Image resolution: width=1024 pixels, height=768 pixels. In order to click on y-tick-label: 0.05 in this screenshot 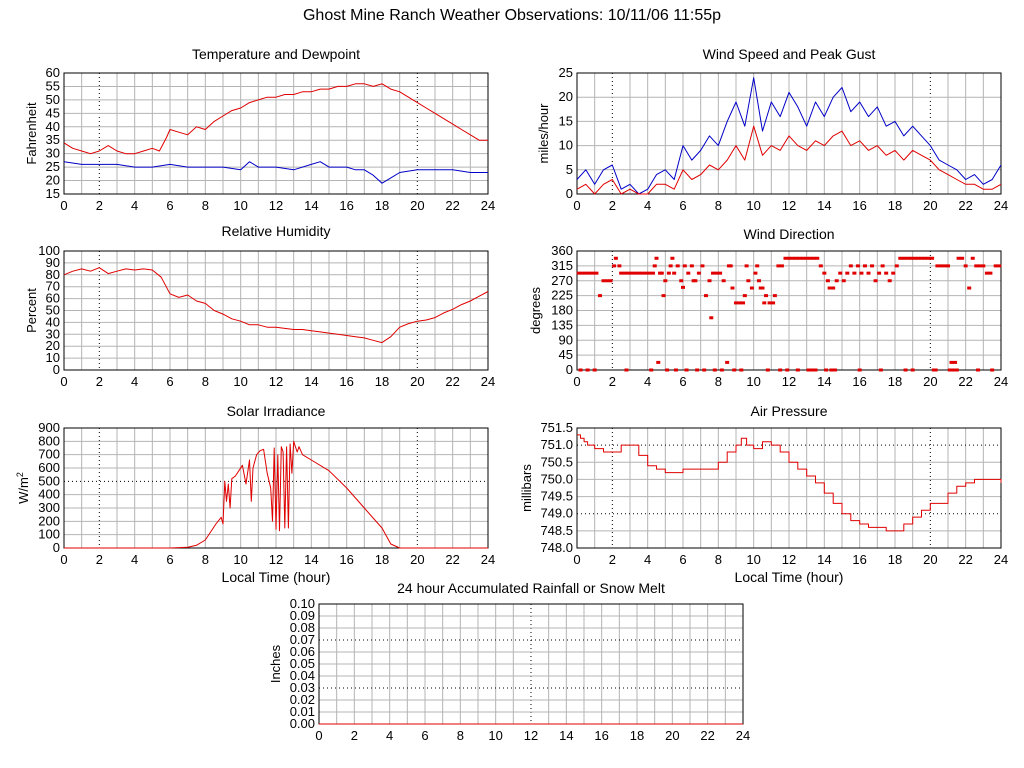, I will do `click(302, 663)`.